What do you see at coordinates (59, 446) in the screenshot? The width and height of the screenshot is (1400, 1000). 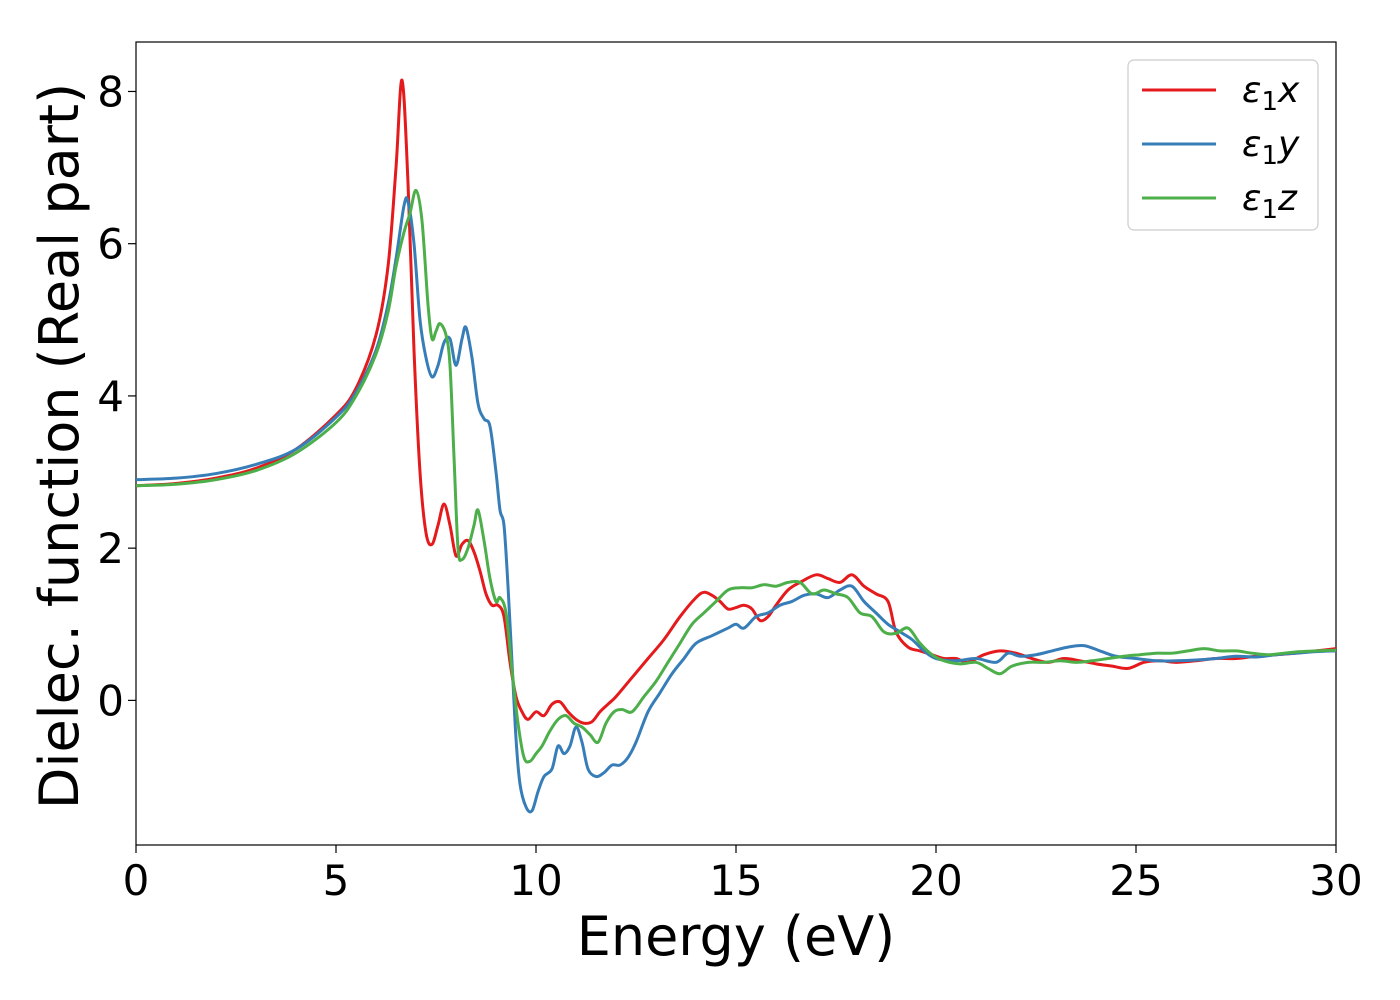 I see `y-axis-label: Dielec. function (Real part)` at bounding box center [59, 446].